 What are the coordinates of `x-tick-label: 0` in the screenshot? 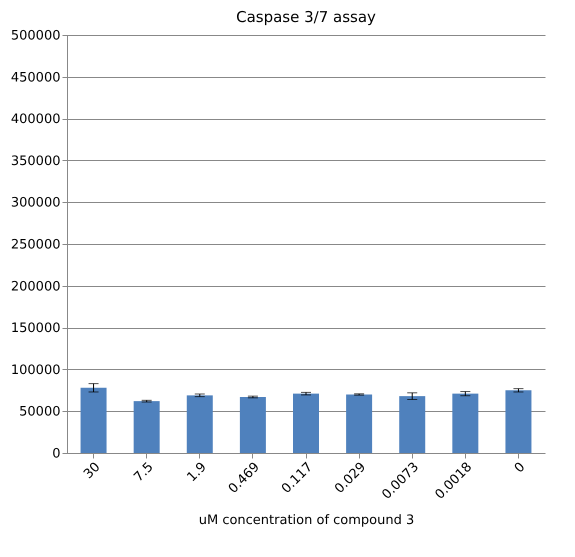 It's located at (520, 468).